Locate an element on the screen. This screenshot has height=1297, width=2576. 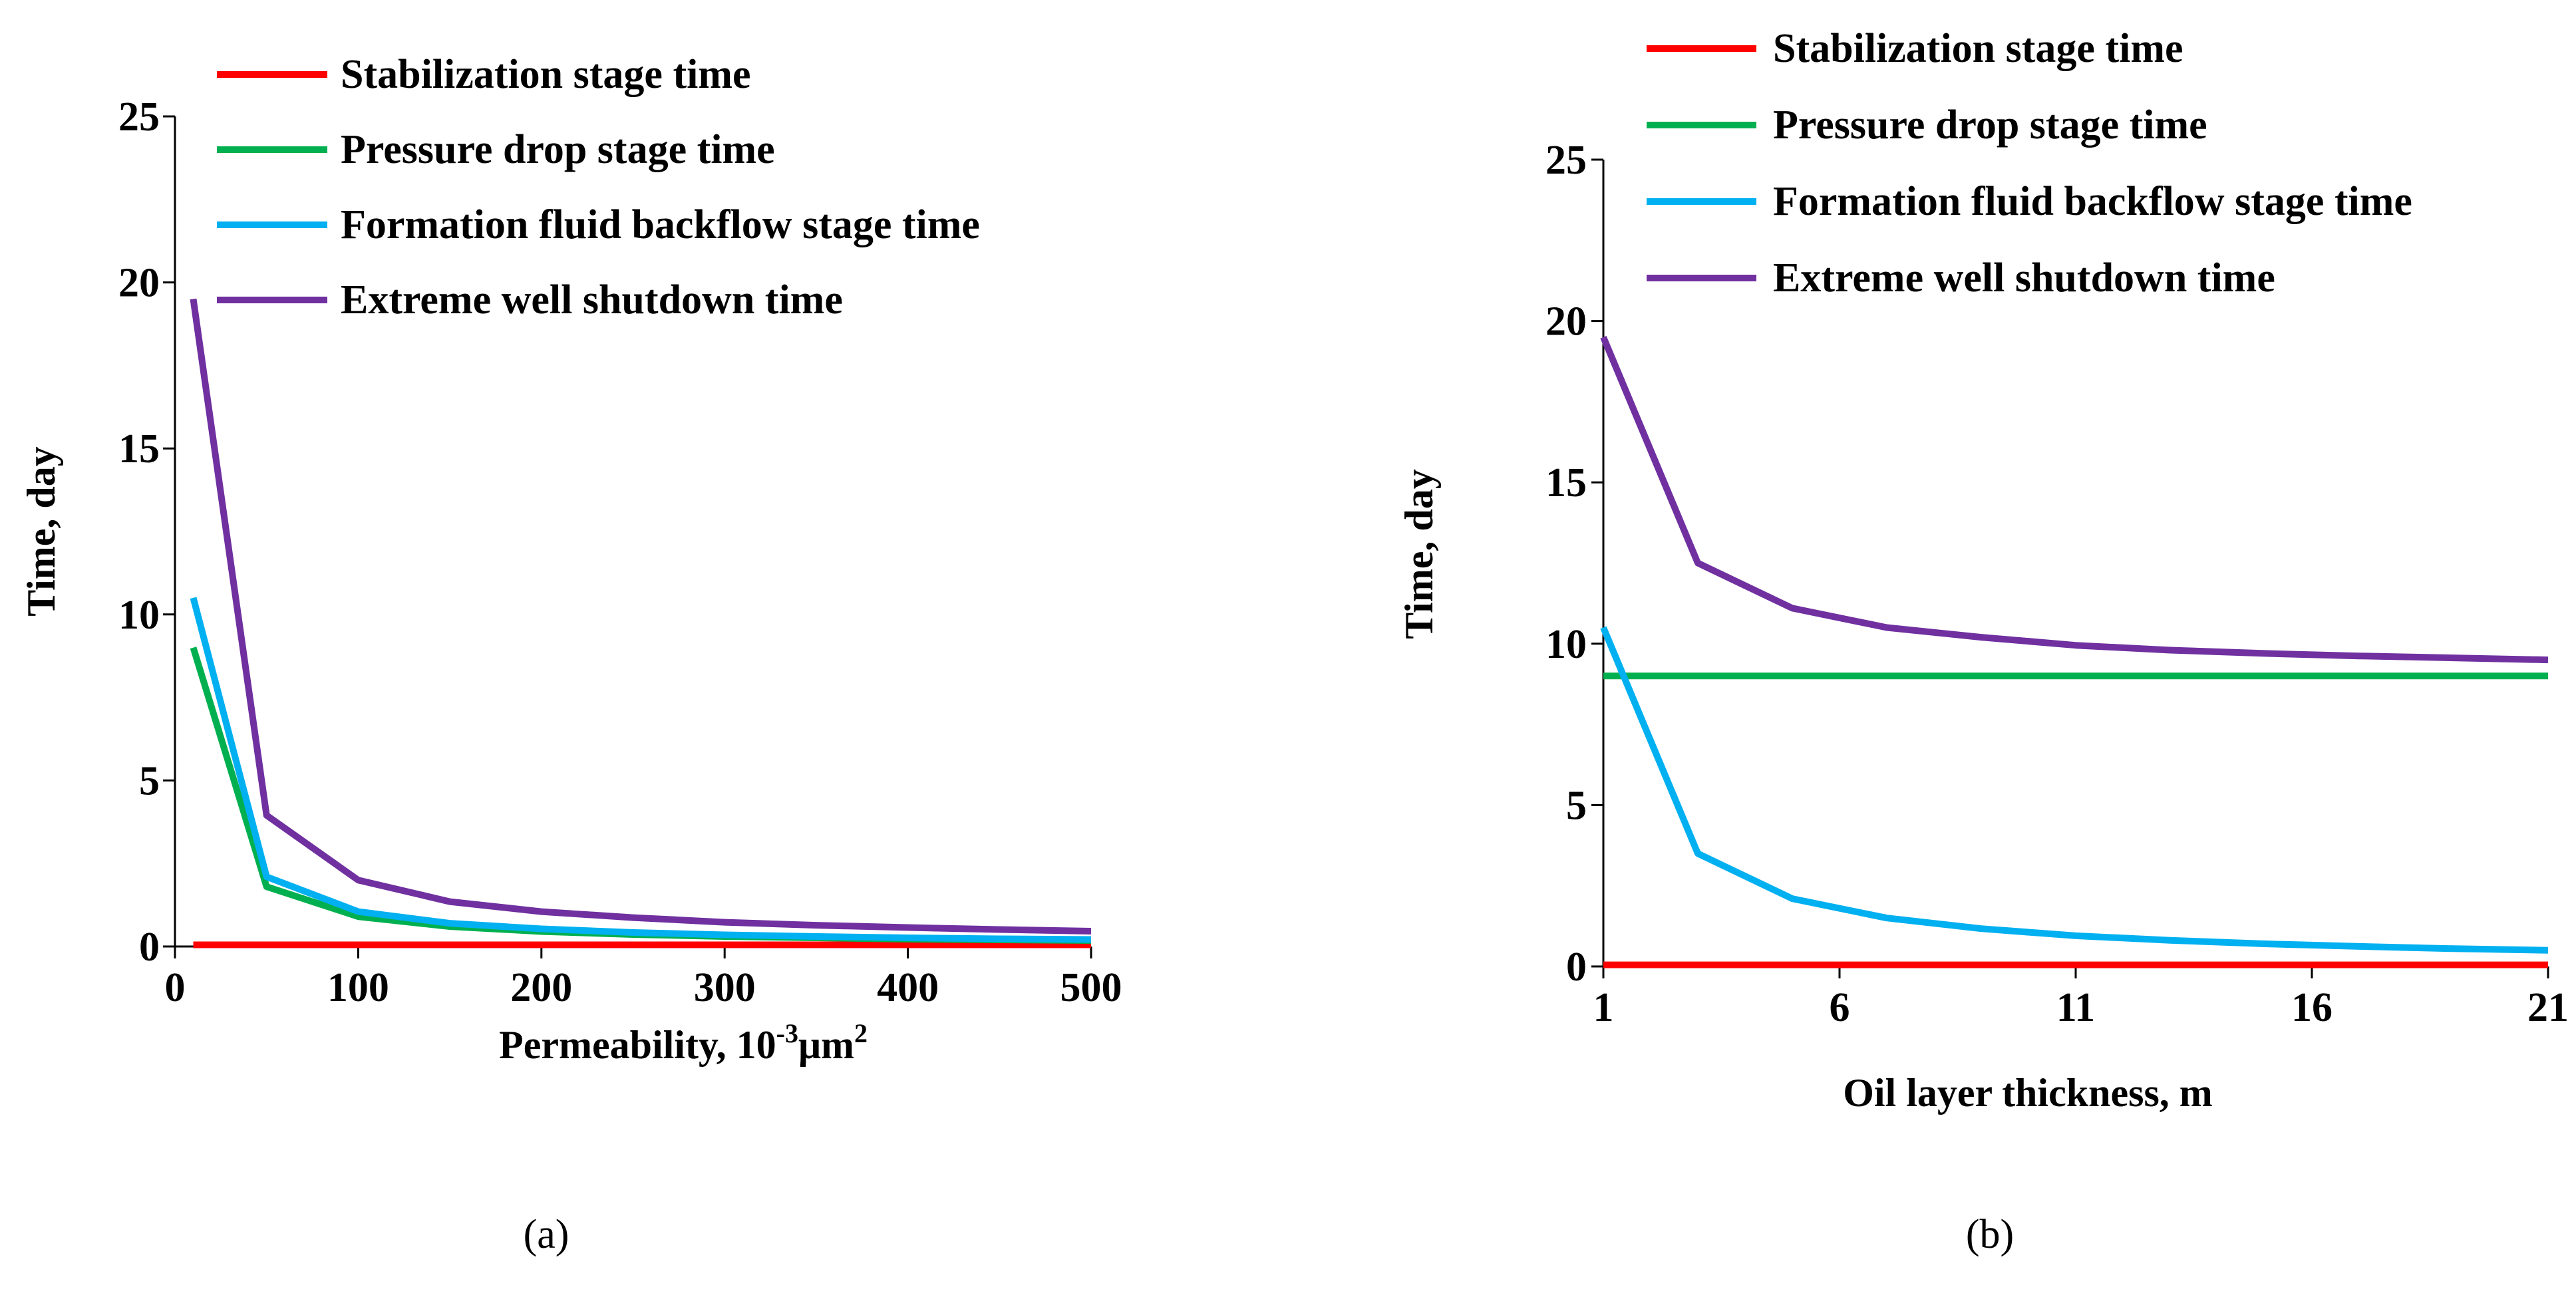
x-tick-label: 300 is located at coordinates (725, 987).